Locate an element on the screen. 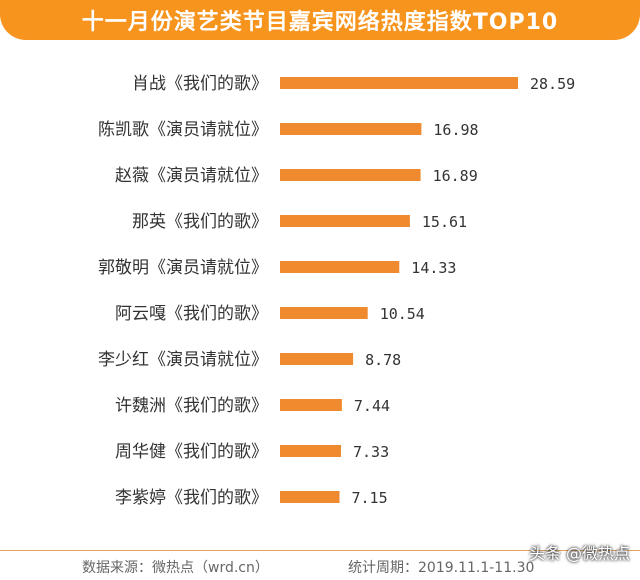 The height and width of the screenshot is (580, 640). category-label: 许魏洲《我们的歌》 is located at coordinates (191, 406).